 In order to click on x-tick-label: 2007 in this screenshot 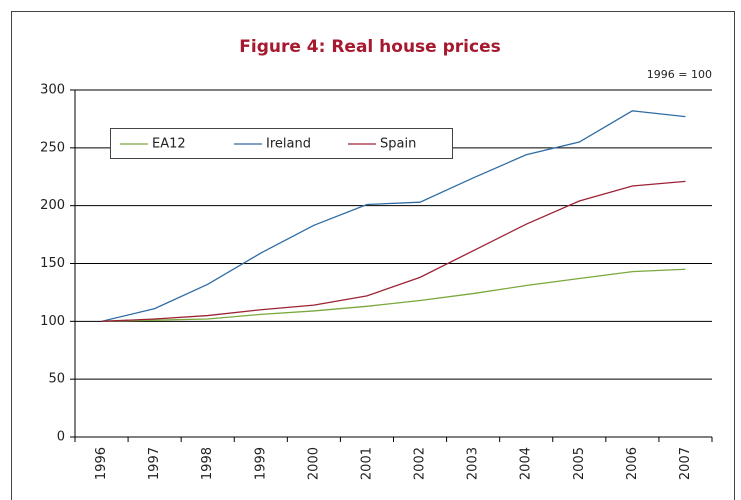, I will do `click(685, 463)`.